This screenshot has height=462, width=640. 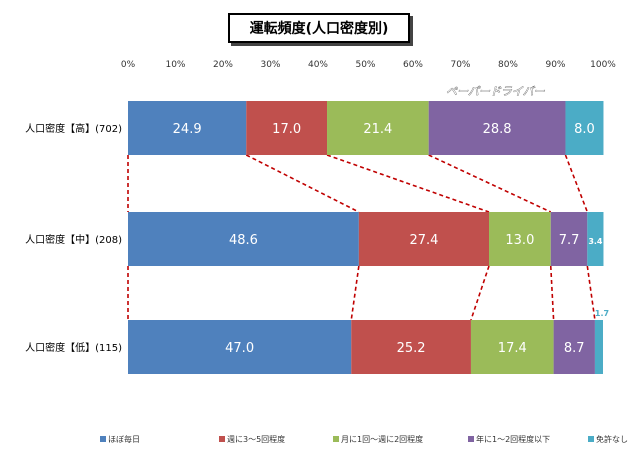 I want to click on bar-value-label: 25.2, so click(x=411, y=348).